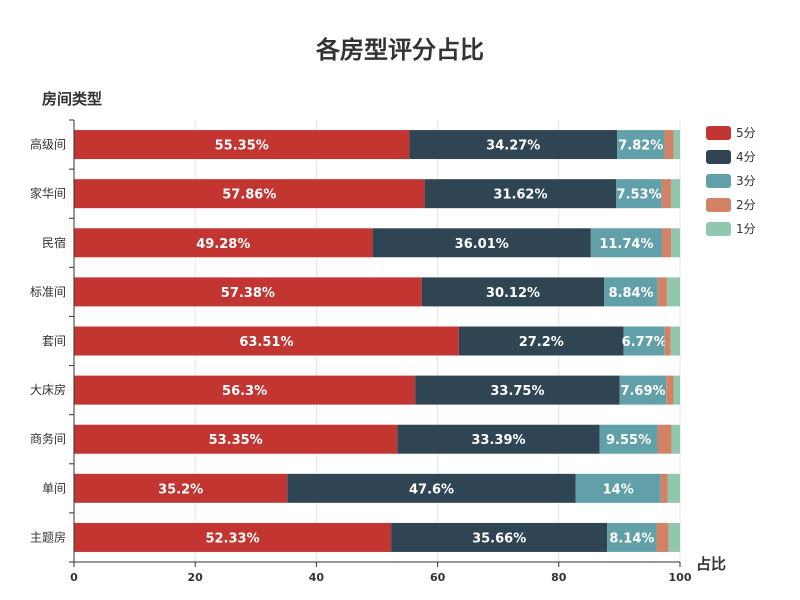 The height and width of the screenshot is (600, 800). Describe the element at coordinates (54, 242) in the screenshot. I see `category-label: 民宿` at that location.